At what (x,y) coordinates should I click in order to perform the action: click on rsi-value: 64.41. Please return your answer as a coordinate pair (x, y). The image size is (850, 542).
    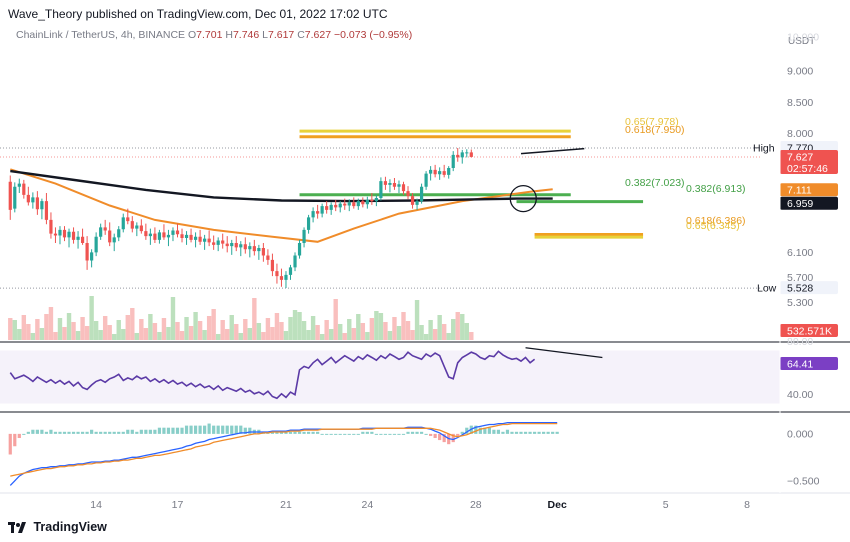
    Looking at the image, I should click on (800, 365).